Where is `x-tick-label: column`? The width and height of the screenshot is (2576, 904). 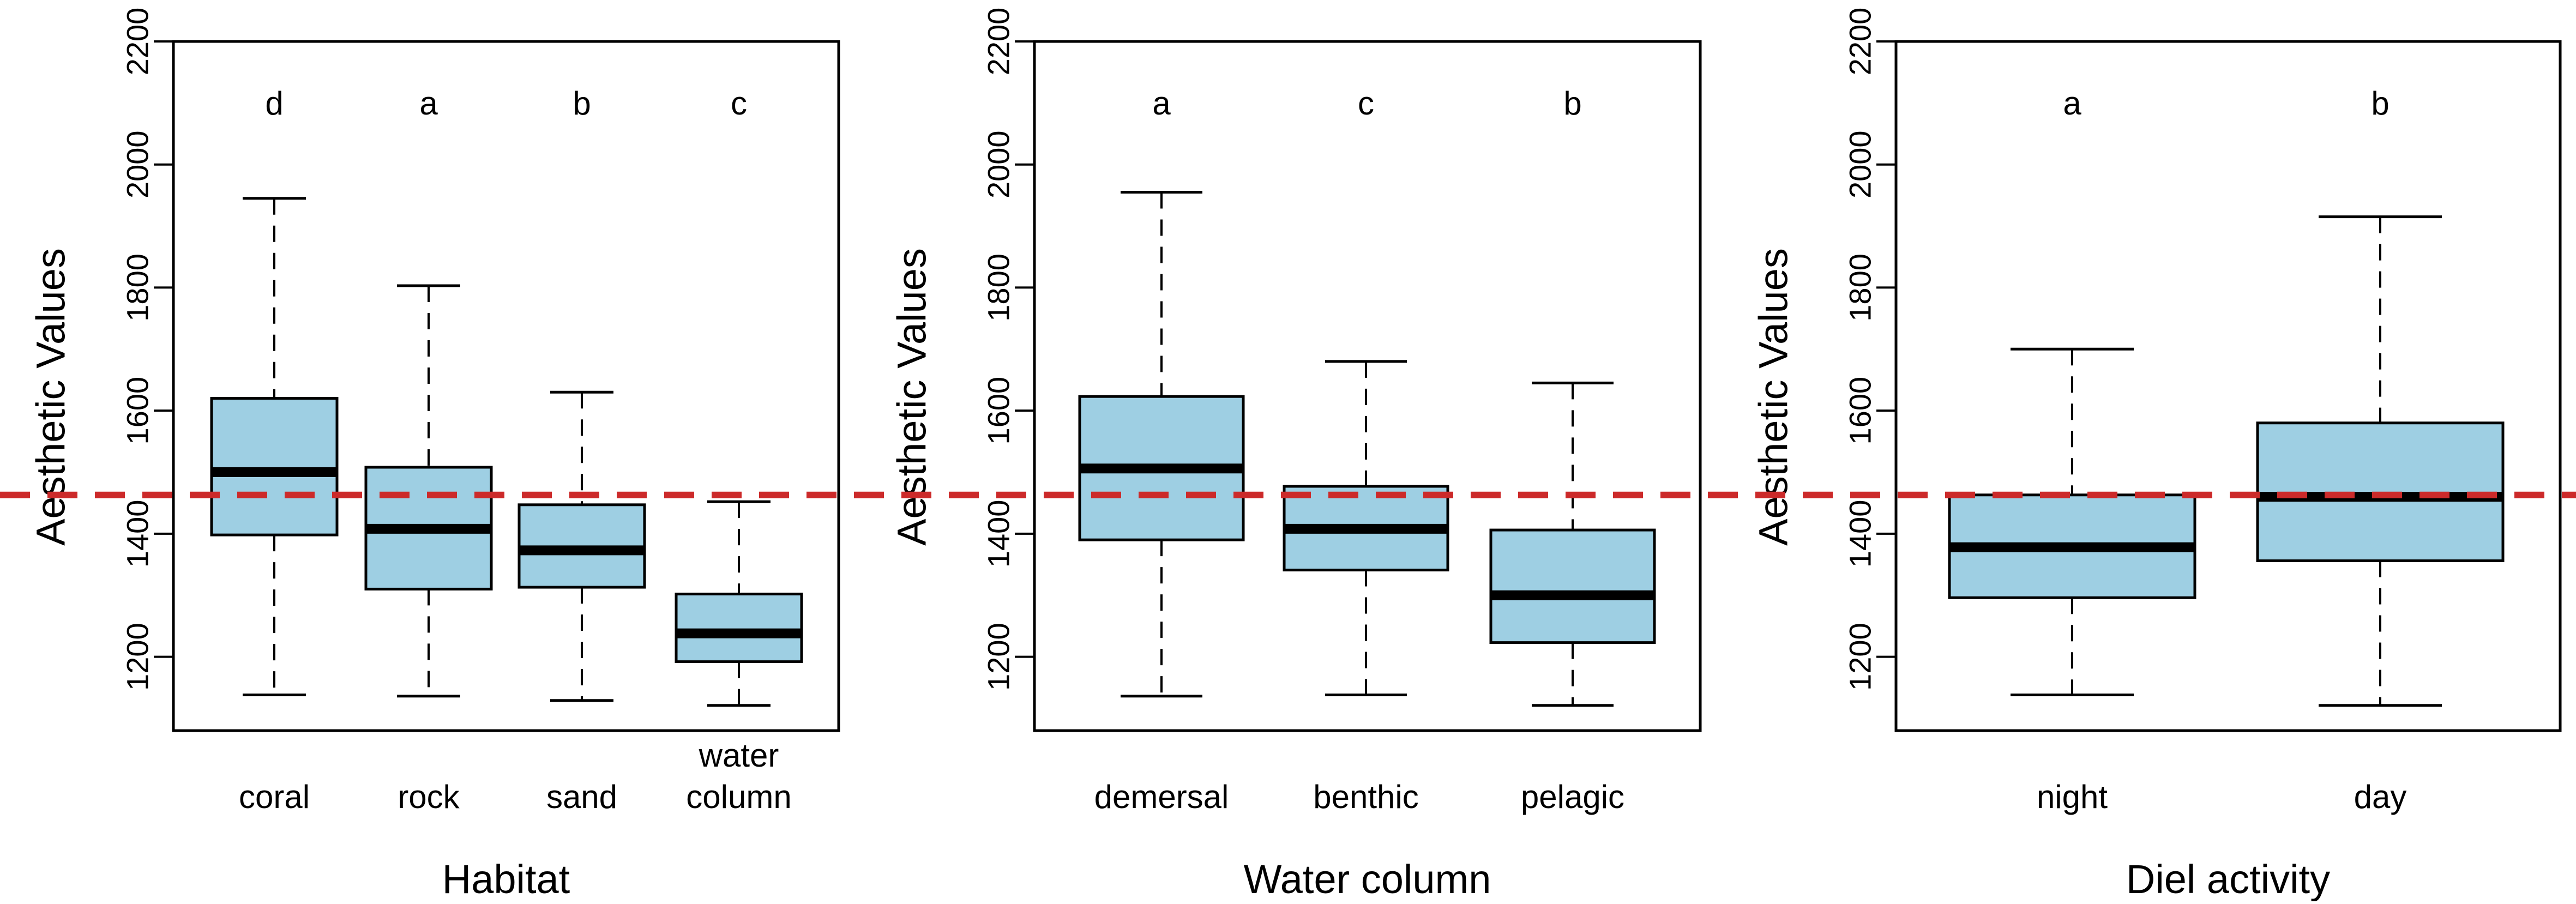
x-tick-label: column is located at coordinates (738, 797).